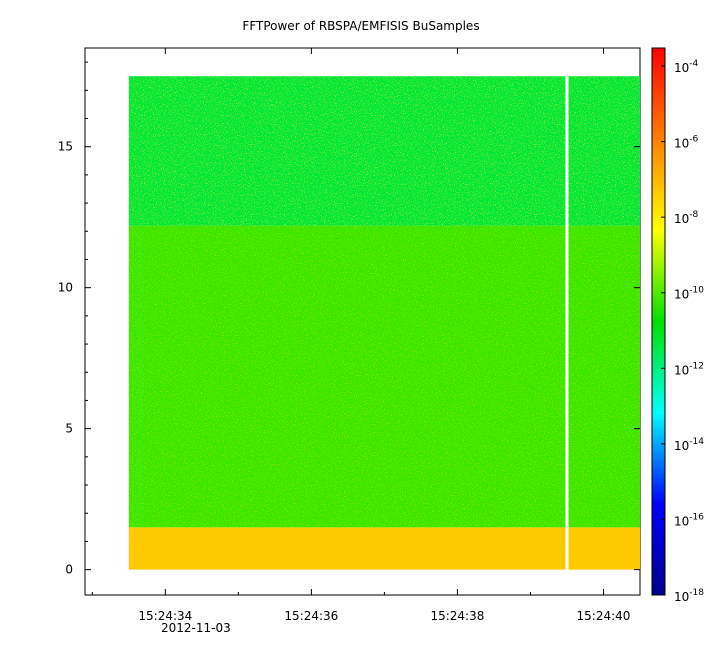 The image size is (724, 656). What do you see at coordinates (689, 445) in the screenshot?
I see `colorbar-tick-label: 10⁻¹⁴` at bounding box center [689, 445].